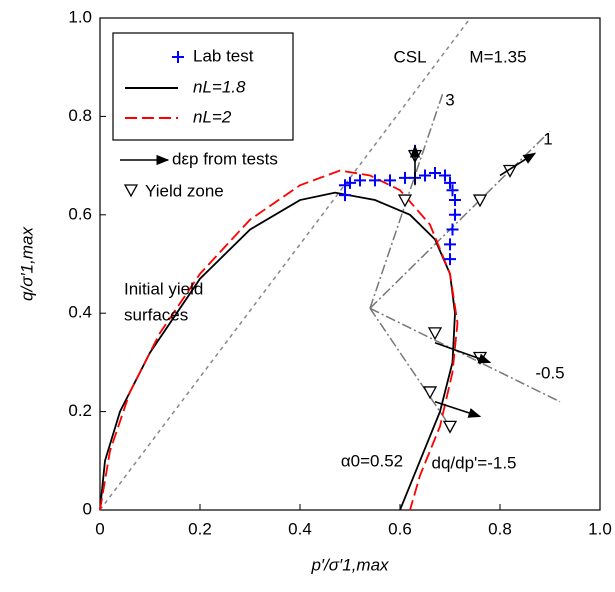  I want to click on y-tick-label: 1.0, so click(80, 16).